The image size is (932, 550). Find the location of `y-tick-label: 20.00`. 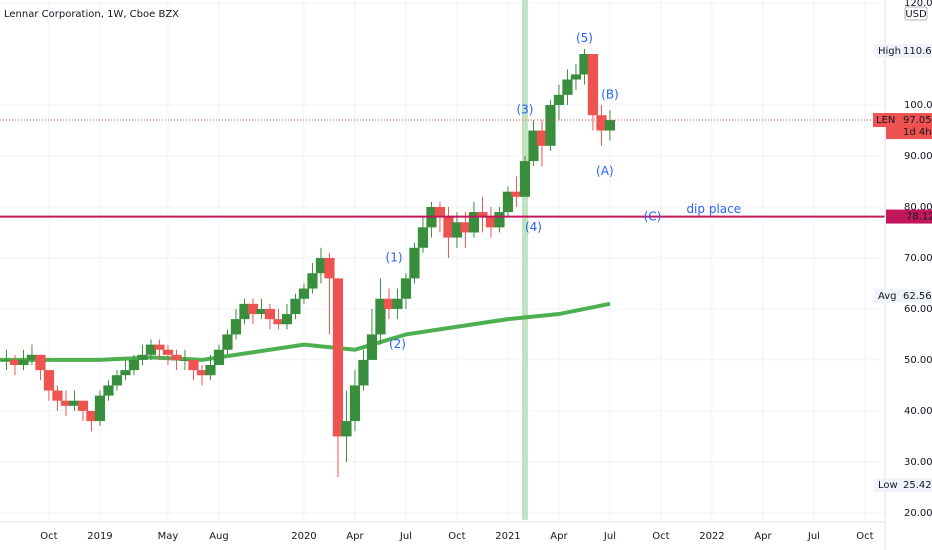

y-tick-label: 20.00 is located at coordinates (918, 513).